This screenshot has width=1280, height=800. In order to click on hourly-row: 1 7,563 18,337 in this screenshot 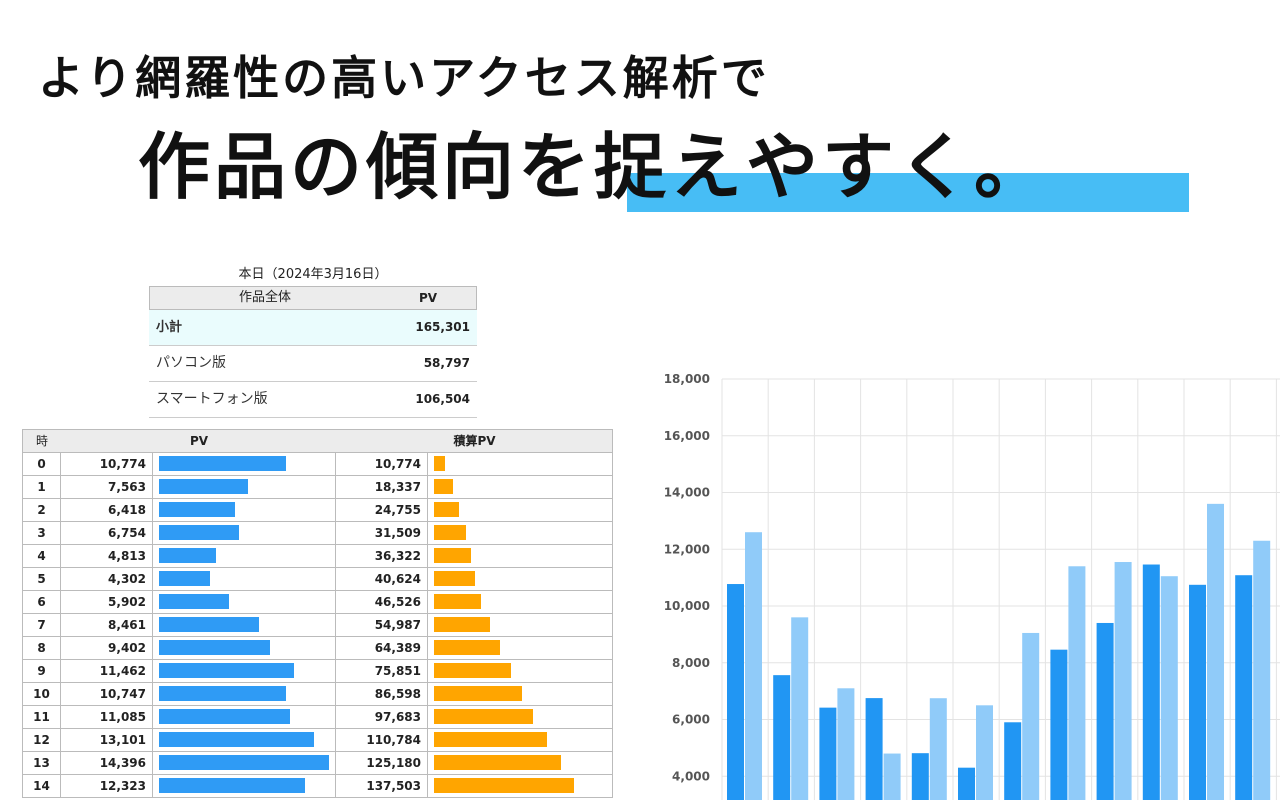, I will do `click(317, 487)`.